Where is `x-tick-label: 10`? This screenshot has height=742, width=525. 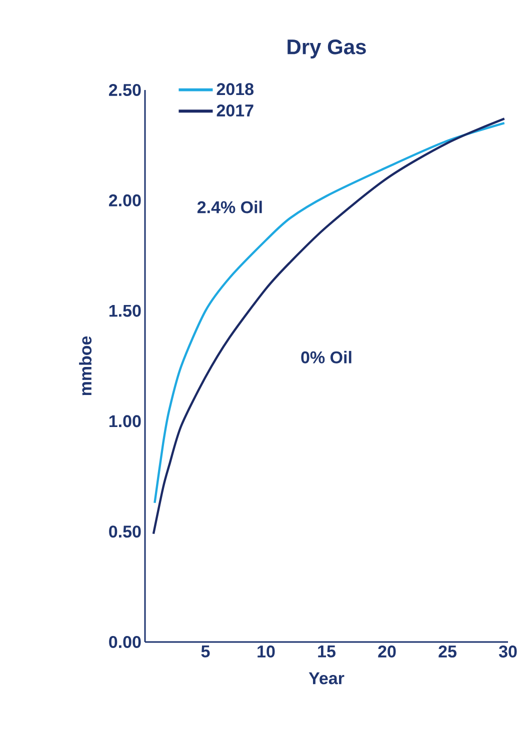
x-tick-label: 10 is located at coordinates (266, 652).